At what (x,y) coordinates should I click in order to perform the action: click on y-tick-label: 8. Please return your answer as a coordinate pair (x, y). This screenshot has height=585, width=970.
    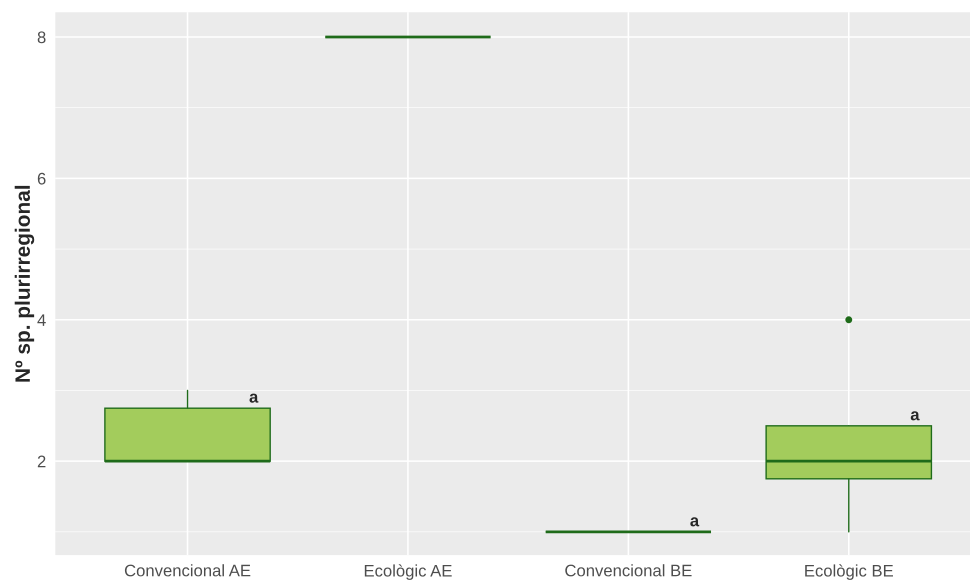
    Looking at the image, I should click on (42, 37).